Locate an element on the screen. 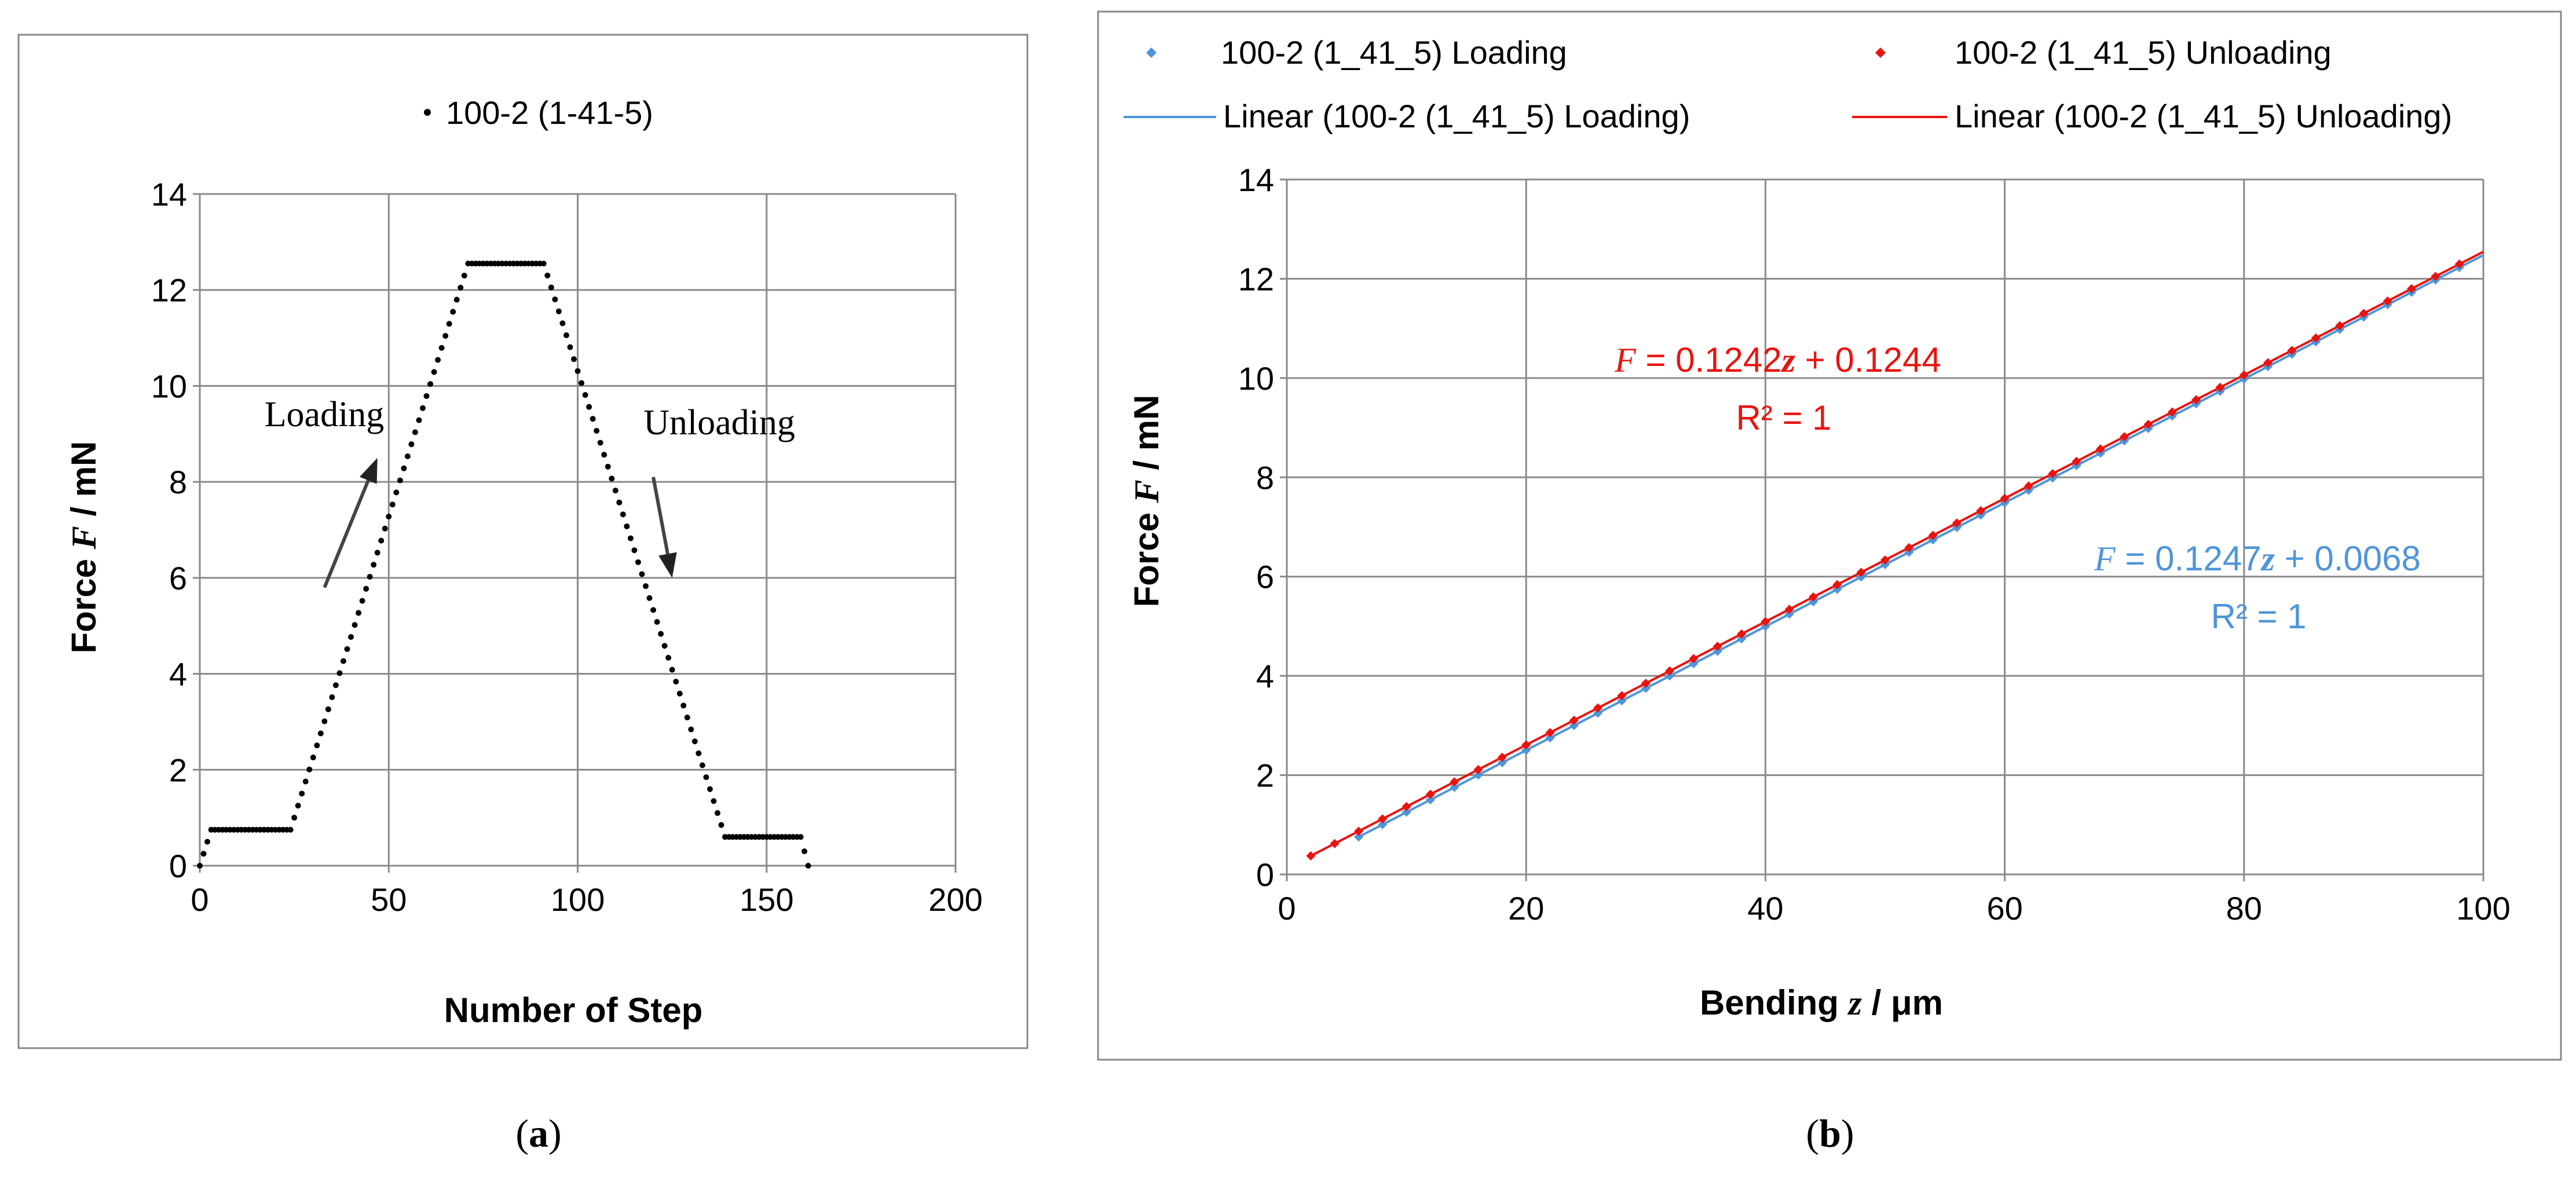 The width and height of the screenshot is (2576, 1179). chart-a-ytick-label: 10 is located at coordinates (169, 386).